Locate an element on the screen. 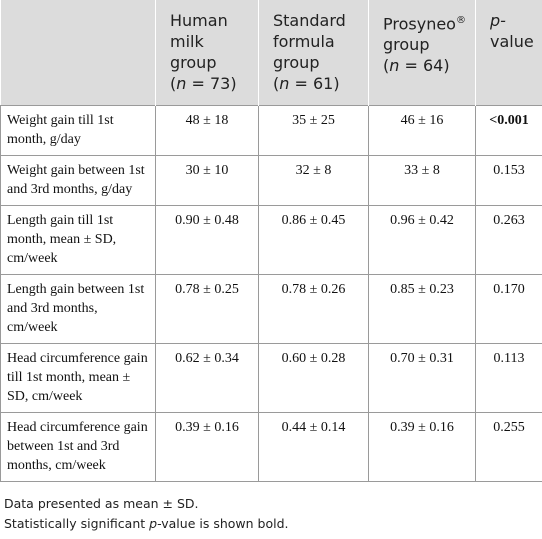 The height and width of the screenshot is (539, 542). header-line: value is located at coordinates (512, 41).